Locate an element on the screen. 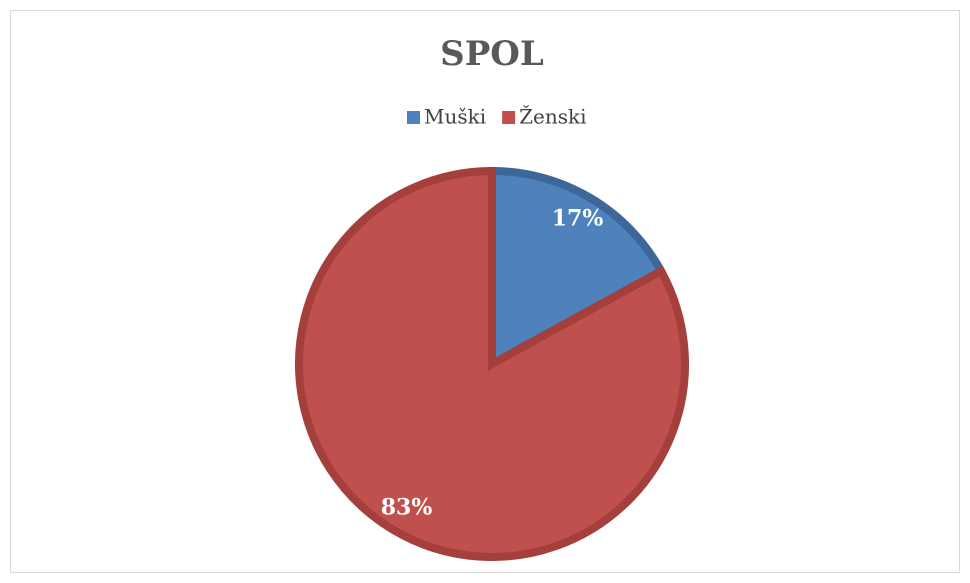  legend-label: Ženski is located at coordinates (552, 117).